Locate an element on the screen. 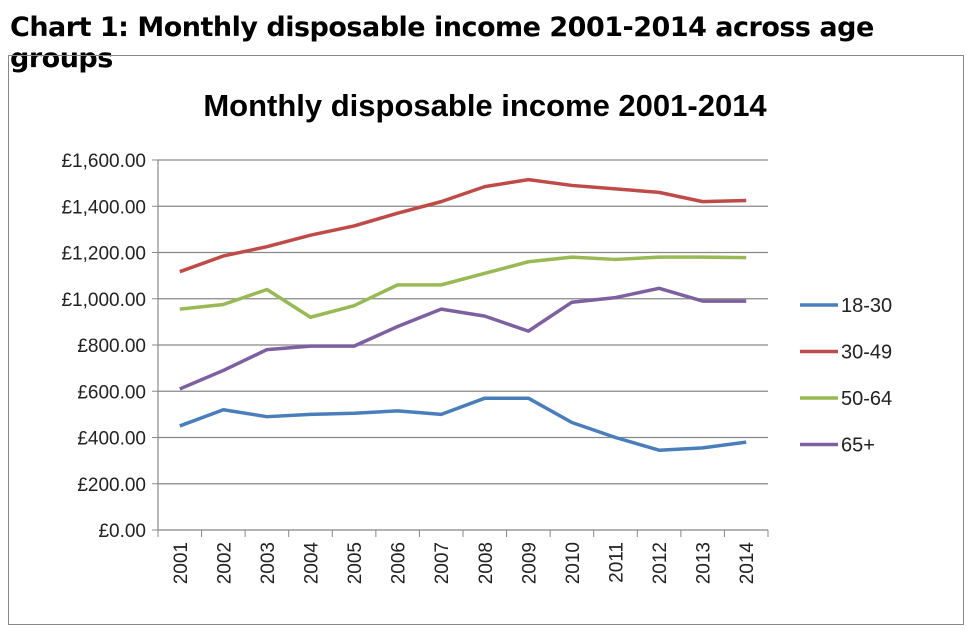 This screenshot has height=633, width=980. x-tick-label: 2003 is located at coordinates (268, 563).